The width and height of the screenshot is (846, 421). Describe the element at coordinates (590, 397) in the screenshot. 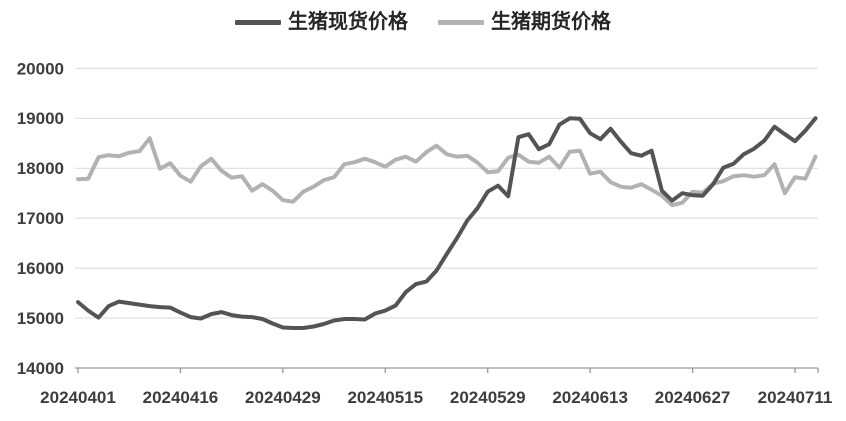

I see `x-tick-label: 20240613` at that location.